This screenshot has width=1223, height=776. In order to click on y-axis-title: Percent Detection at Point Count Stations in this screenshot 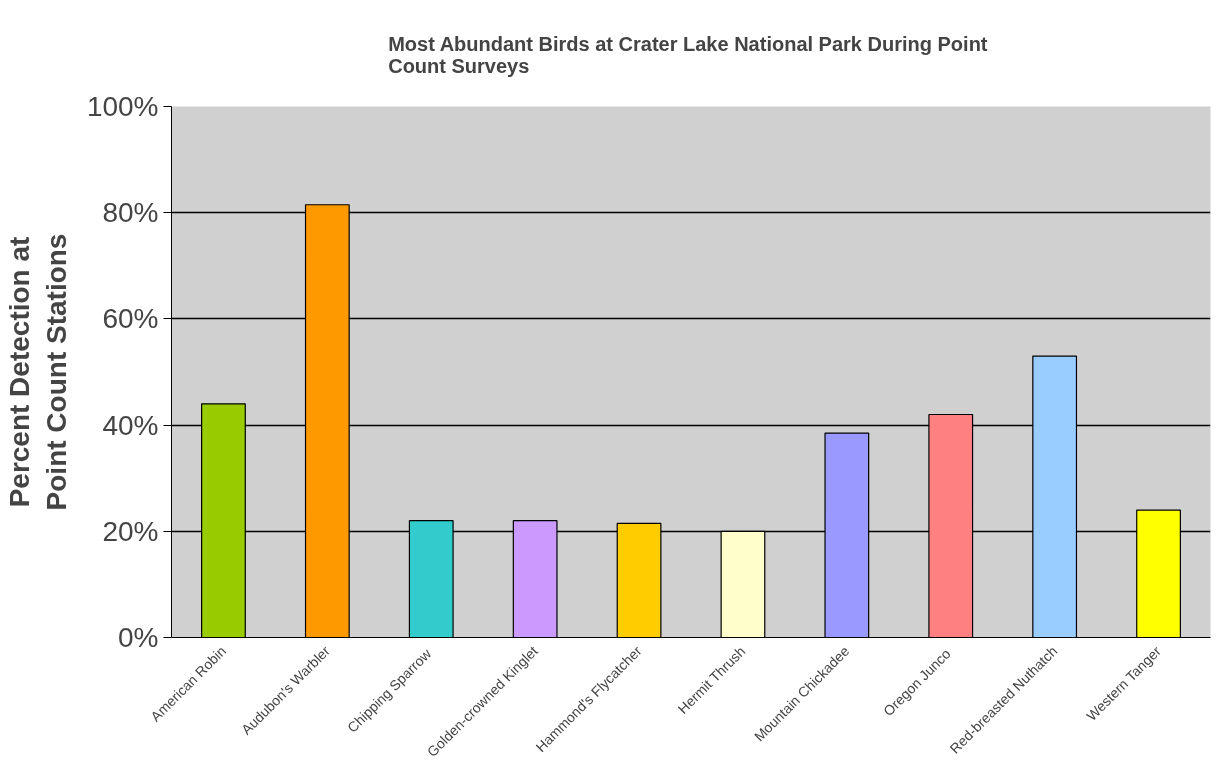, I will do `click(37, 372)`.